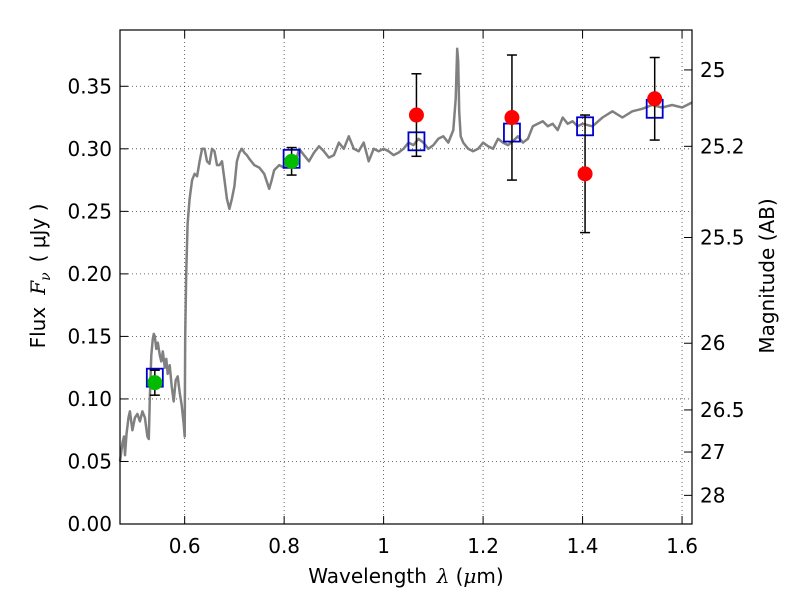  Describe the element at coordinates (483, 546) in the screenshot. I see `x-tick-label: 1.2` at that location.